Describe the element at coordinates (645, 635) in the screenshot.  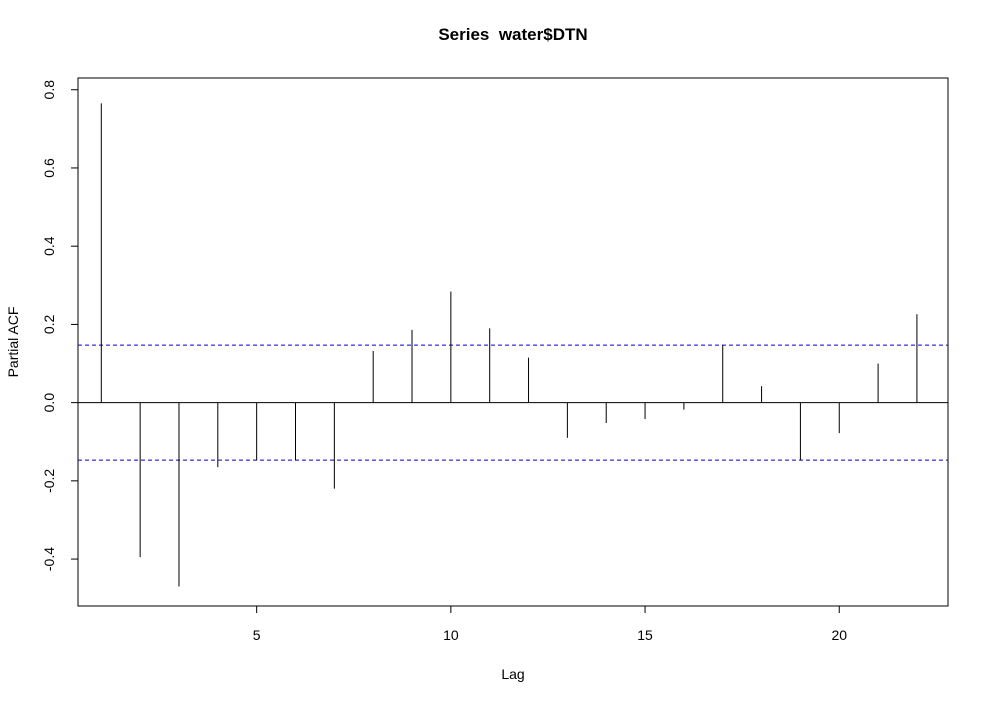
I see `x-tick-label: 15` at that location.